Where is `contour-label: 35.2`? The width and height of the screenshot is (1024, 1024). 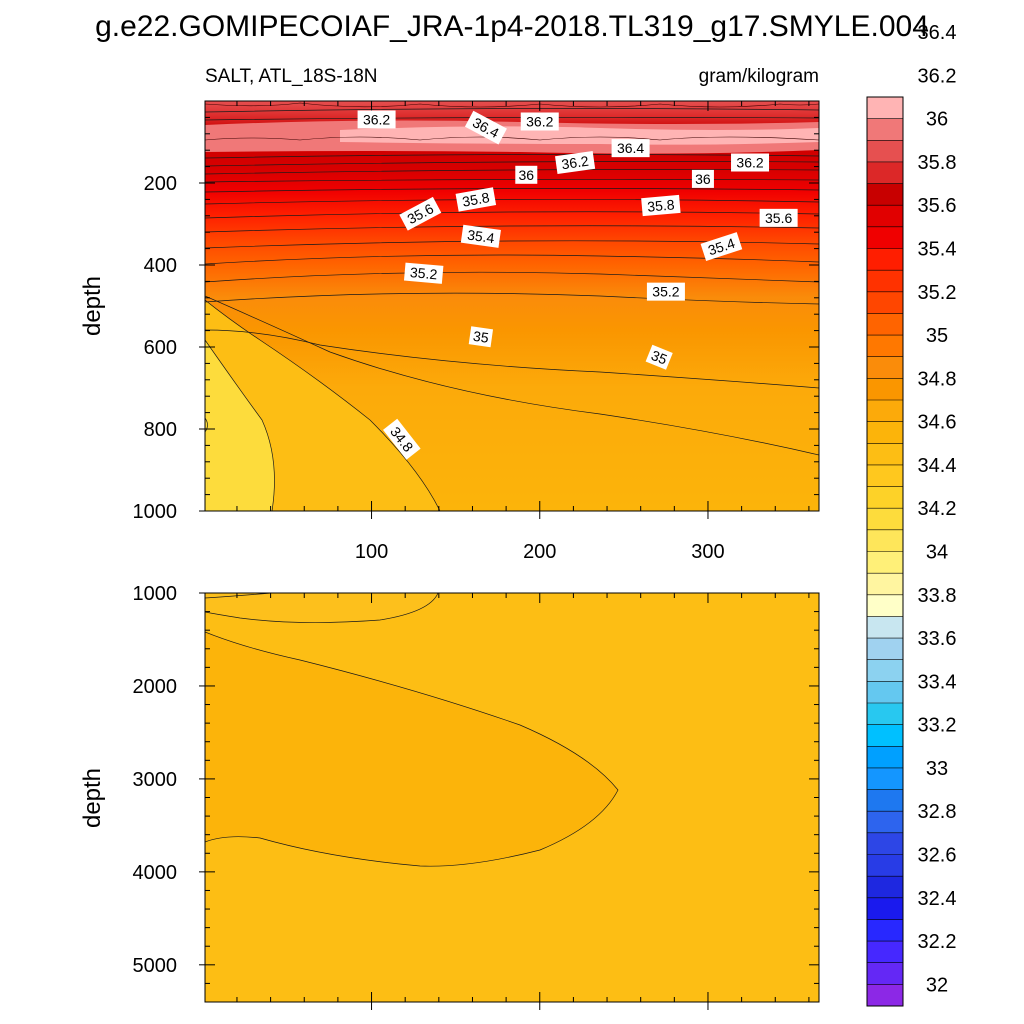
contour-label: 35.2 is located at coordinates (665, 291).